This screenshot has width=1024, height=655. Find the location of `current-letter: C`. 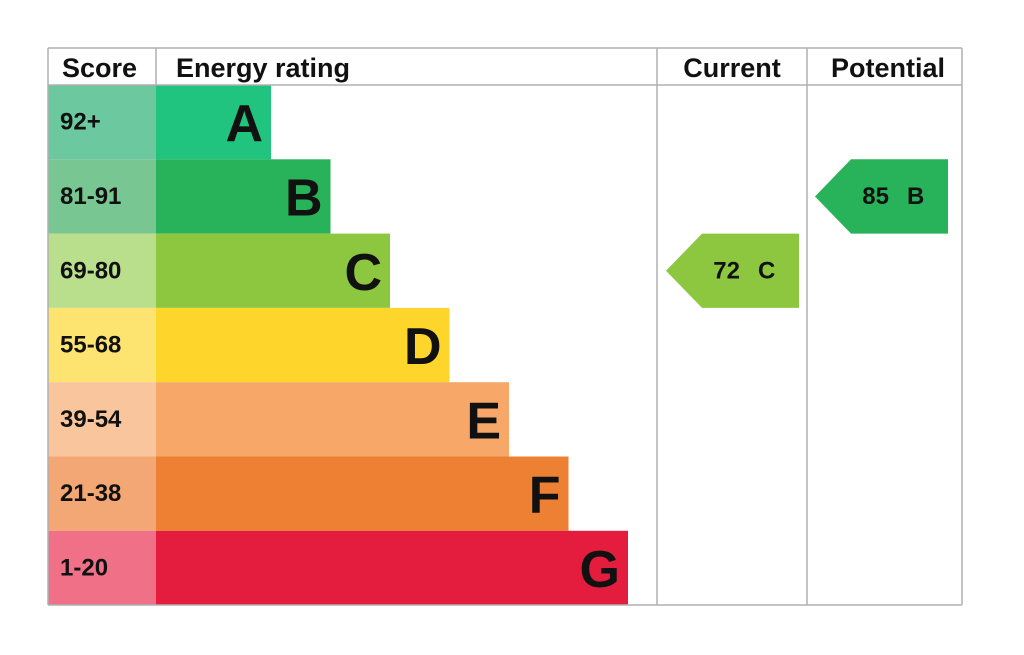

current-letter: C is located at coordinates (766, 270).